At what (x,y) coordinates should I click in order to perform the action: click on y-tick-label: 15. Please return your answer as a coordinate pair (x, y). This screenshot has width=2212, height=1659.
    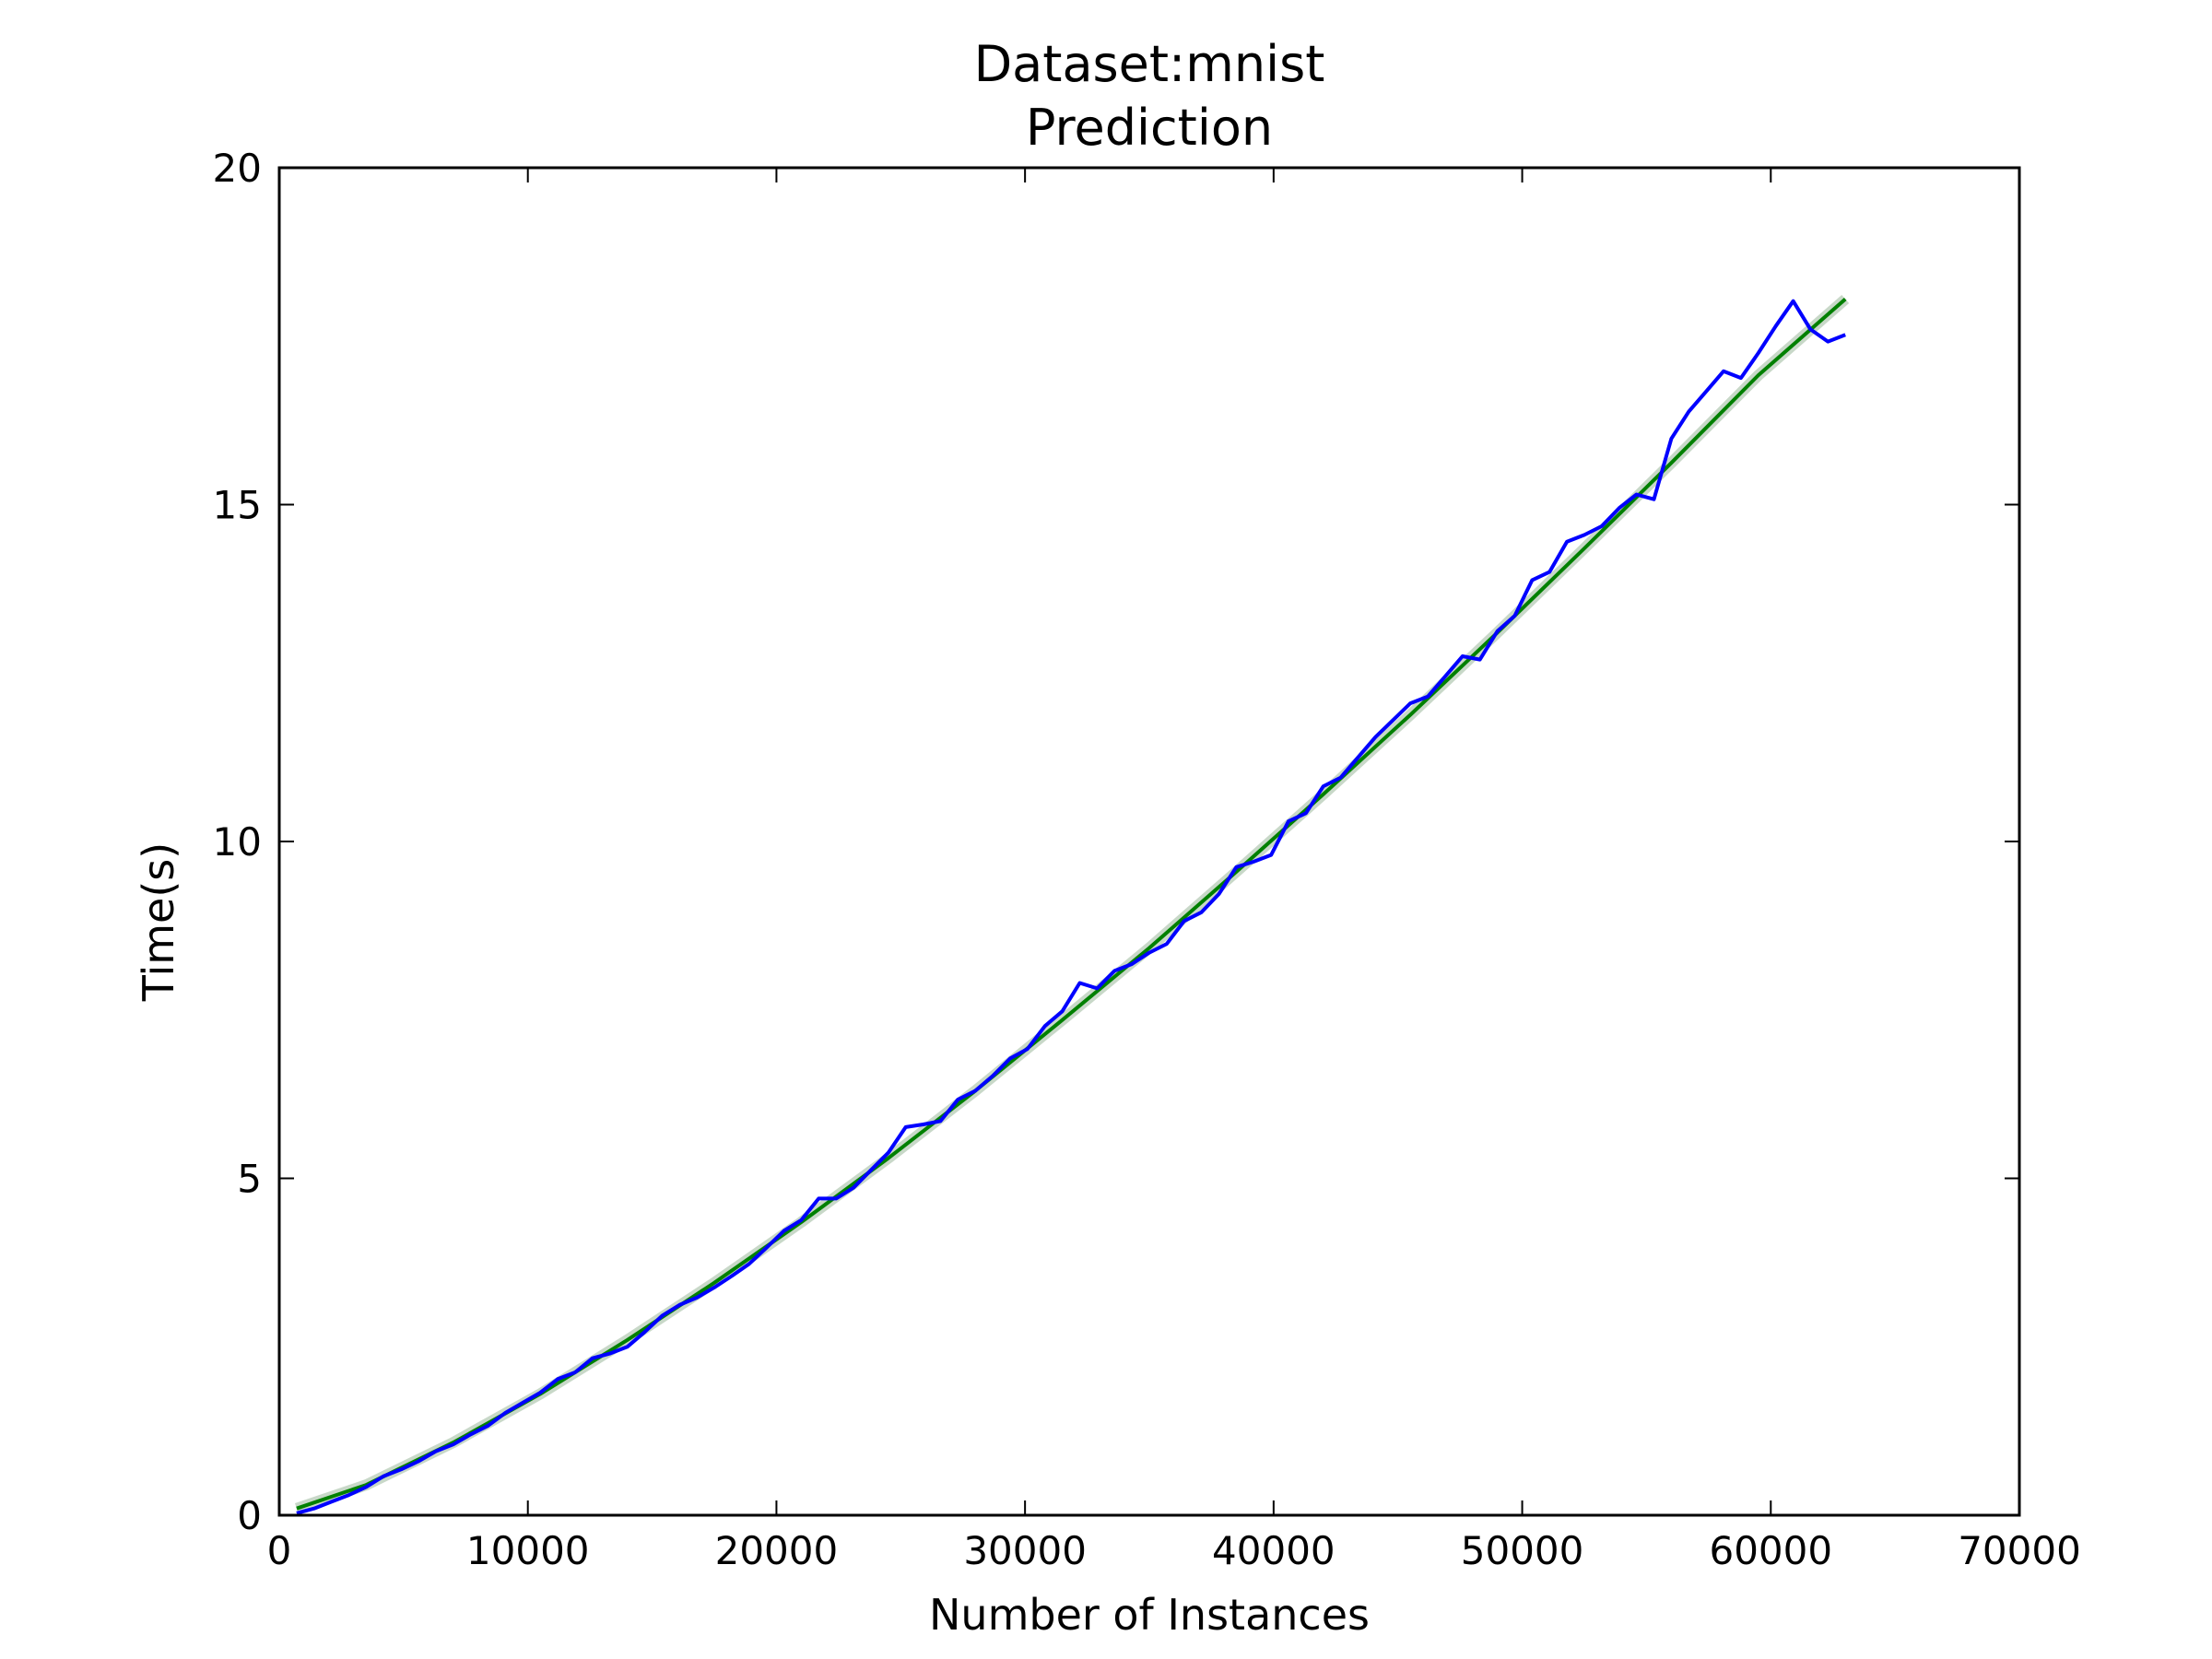
    Looking at the image, I should click on (237, 505).